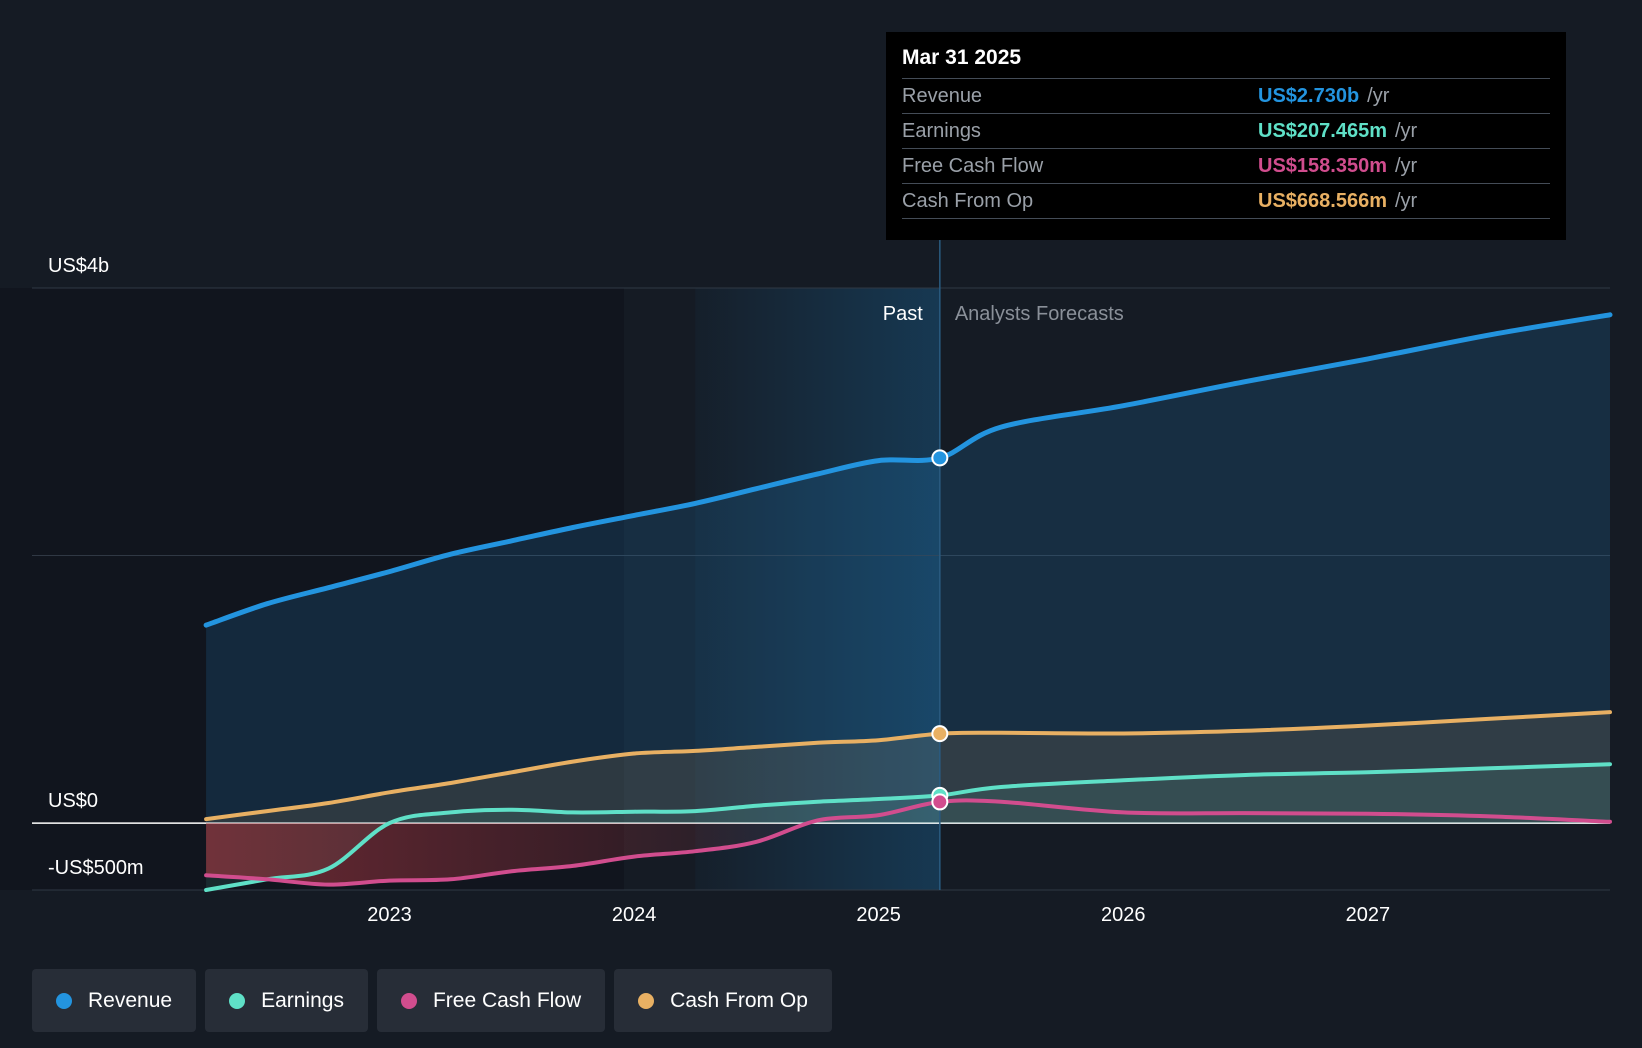 The image size is (1642, 1048). I want to click on tooltip-row-earnings: Earnings US$207.465m /yr, so click(1226, 131).